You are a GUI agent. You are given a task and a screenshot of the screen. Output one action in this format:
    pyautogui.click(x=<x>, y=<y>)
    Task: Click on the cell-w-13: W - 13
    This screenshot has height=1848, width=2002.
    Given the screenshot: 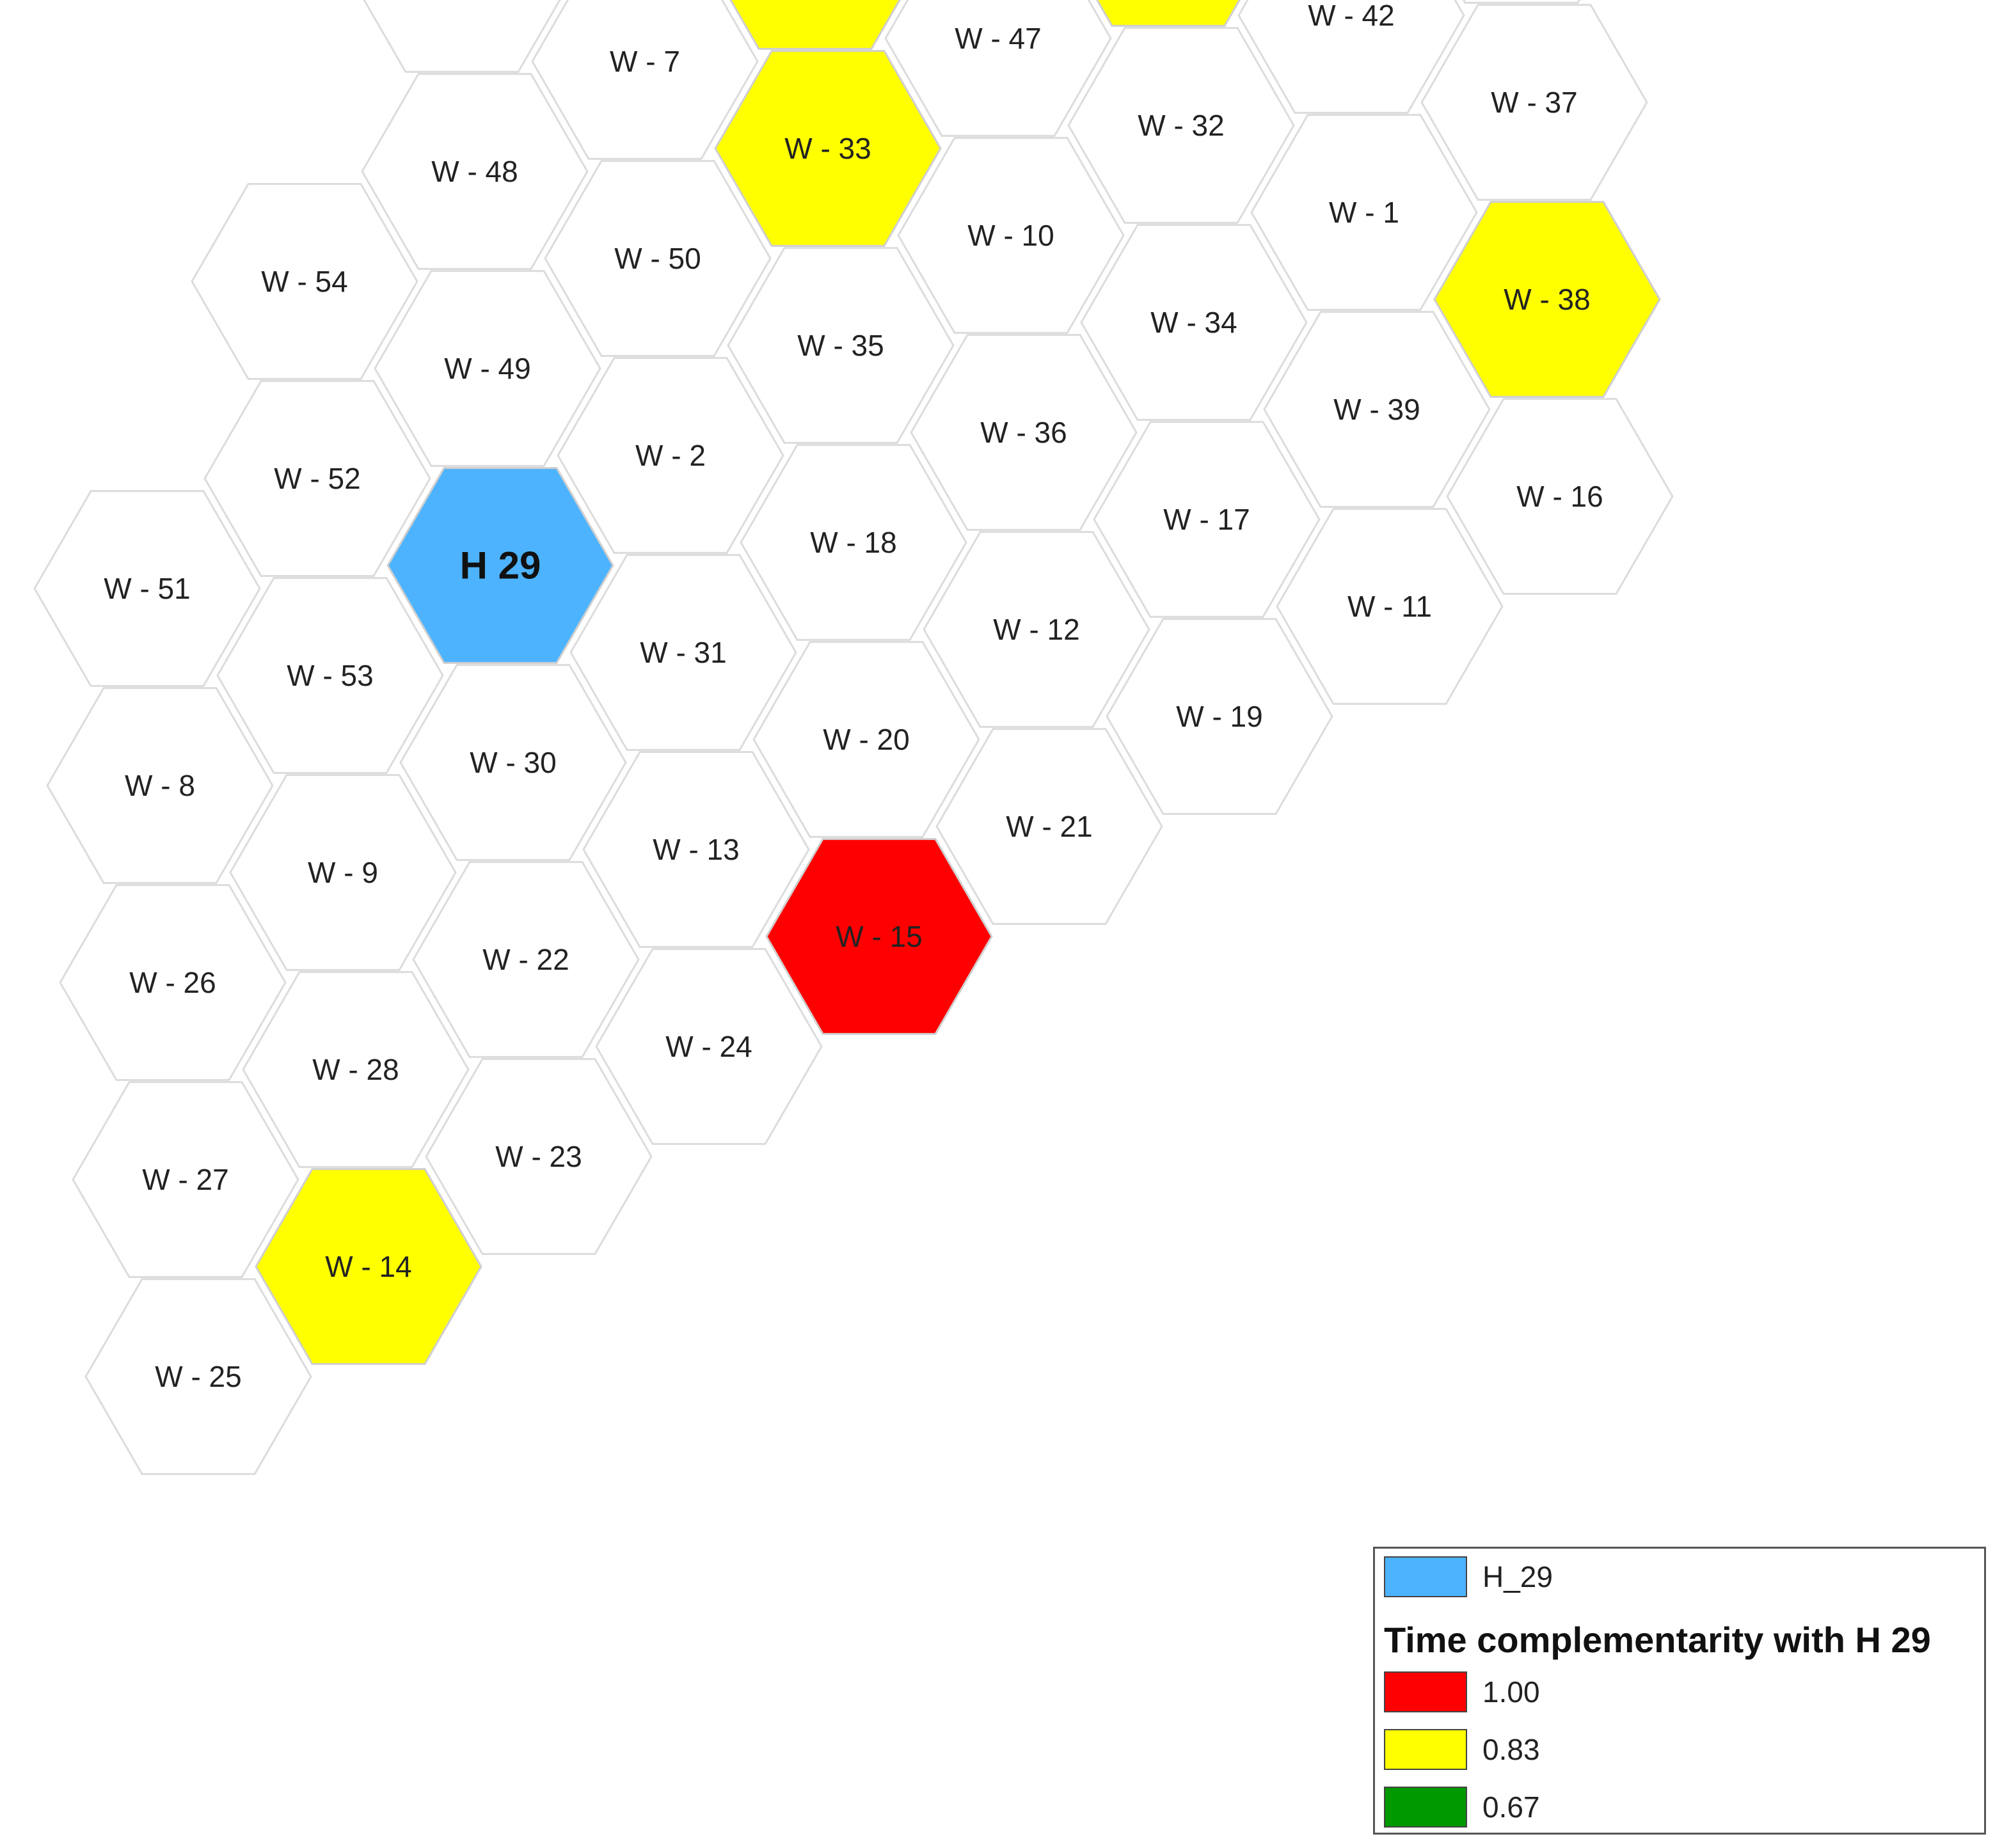 What is the action you would take?
    pyautogui.click(x=696, y=849)
    